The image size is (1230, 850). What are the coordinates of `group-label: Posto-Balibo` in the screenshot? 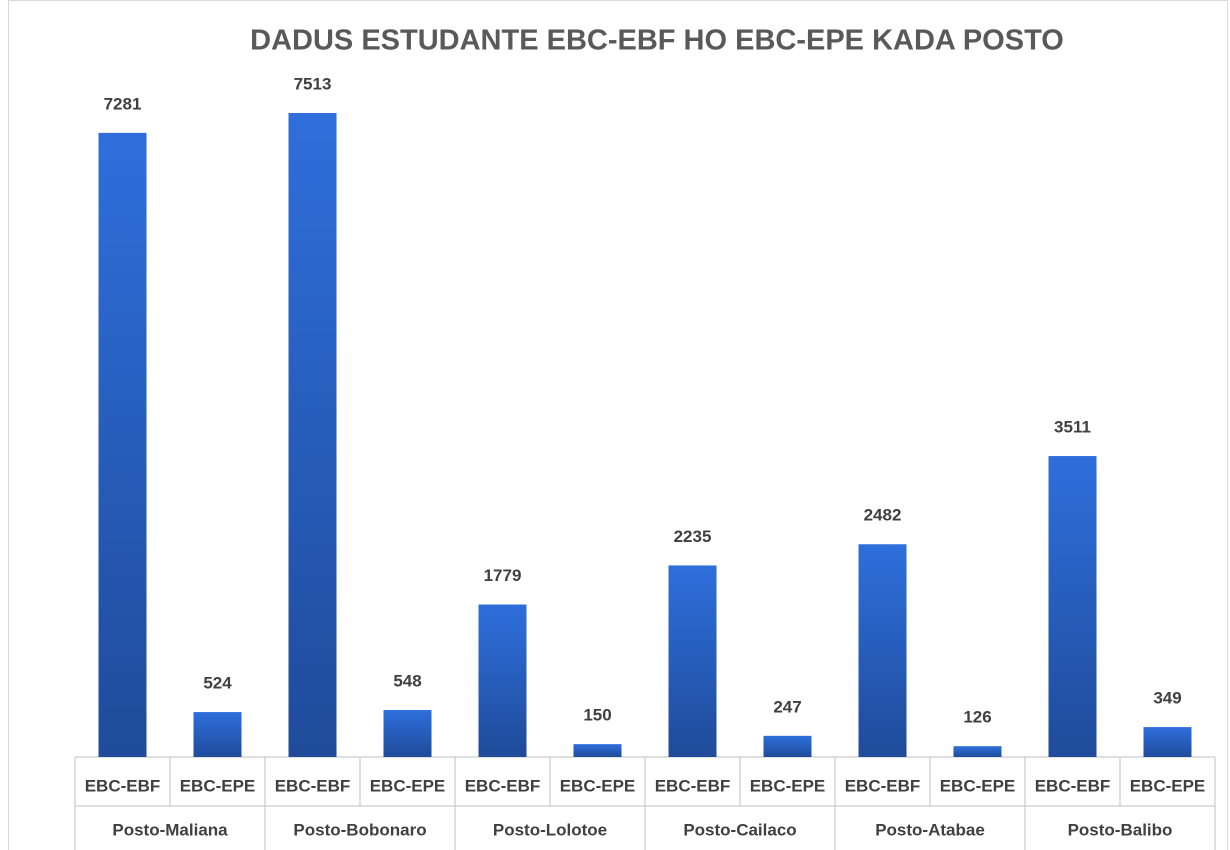 It's located at (1120, 829).